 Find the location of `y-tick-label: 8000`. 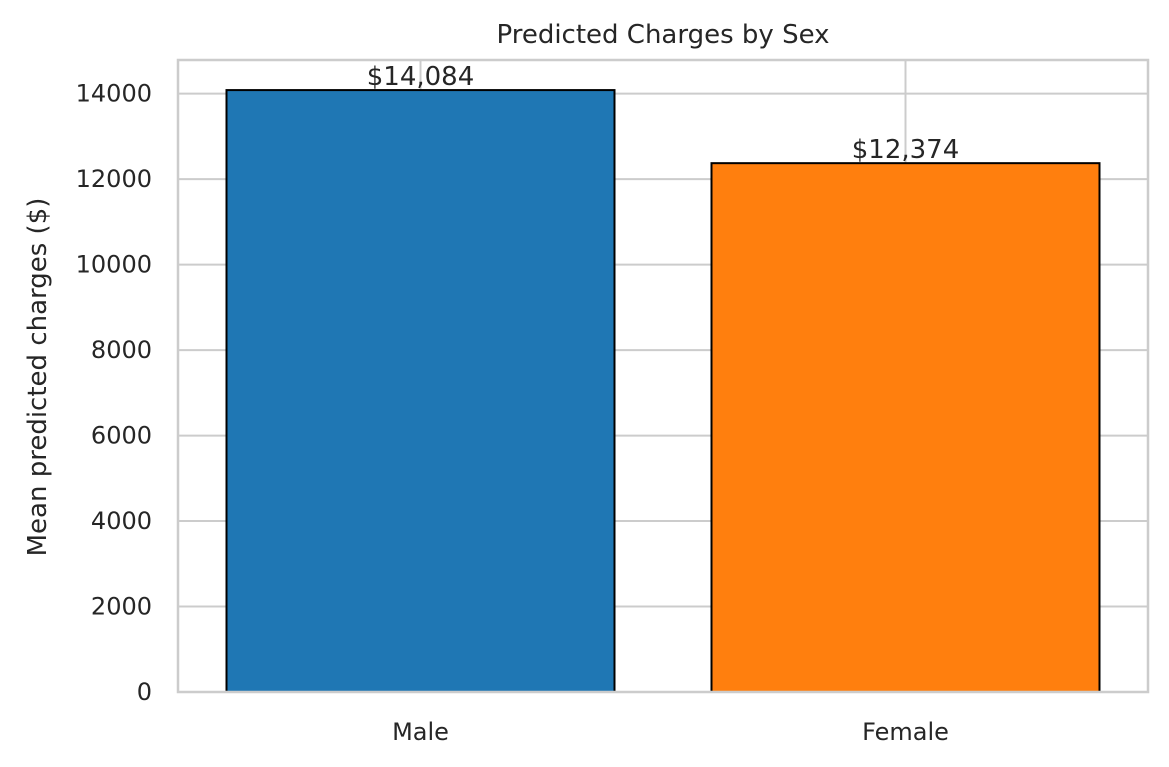

y-tick-label: 8000 is located at coordinates (121, 350).